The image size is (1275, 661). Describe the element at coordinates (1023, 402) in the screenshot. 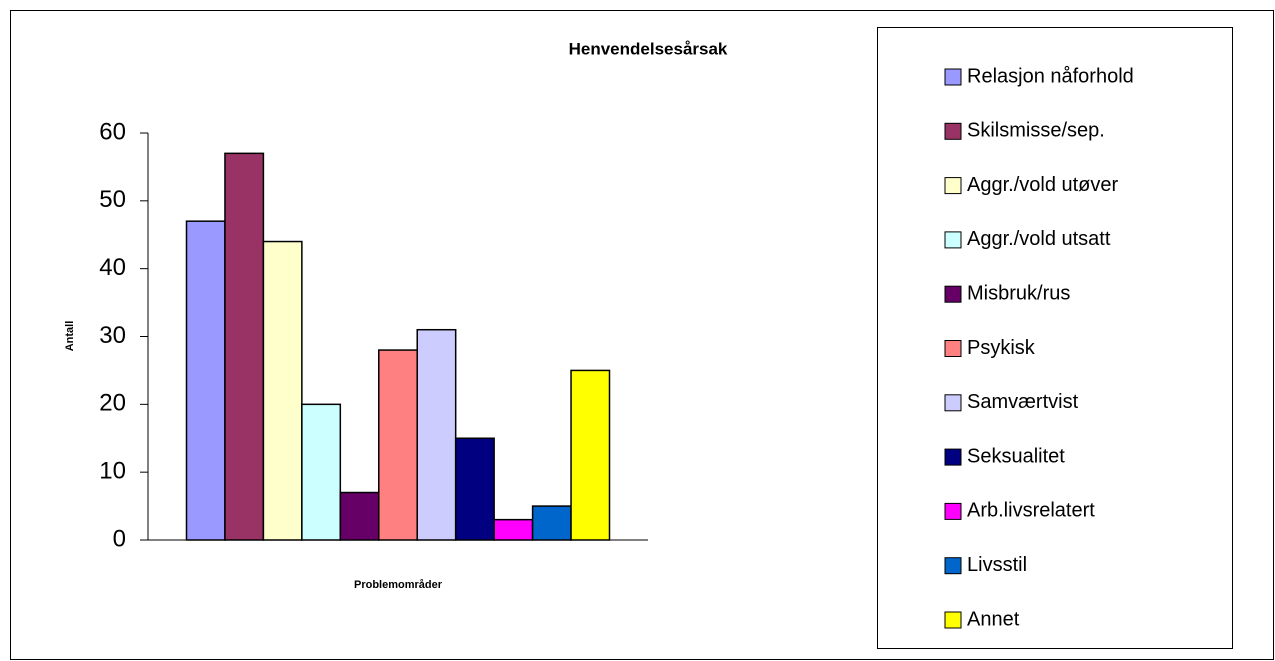

I see `legend-label: Samværtvist` at that location.